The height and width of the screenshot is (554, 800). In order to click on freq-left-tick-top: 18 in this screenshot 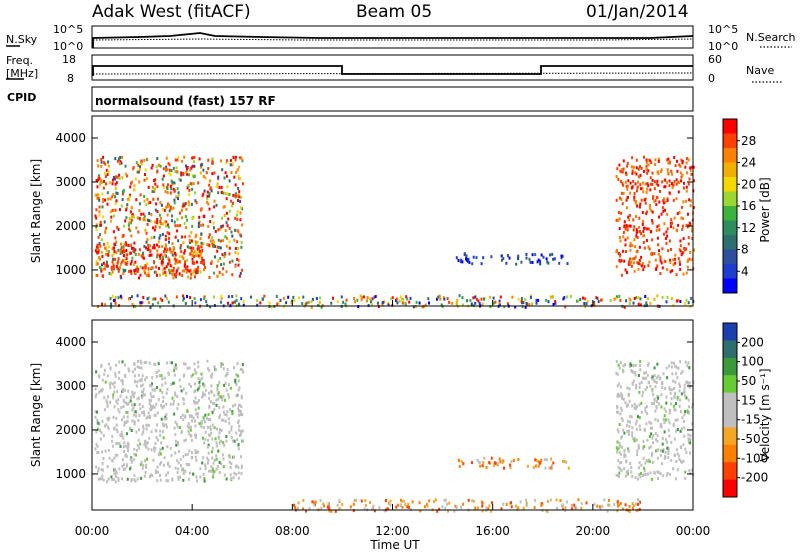, I will do `click(69, 59)`.